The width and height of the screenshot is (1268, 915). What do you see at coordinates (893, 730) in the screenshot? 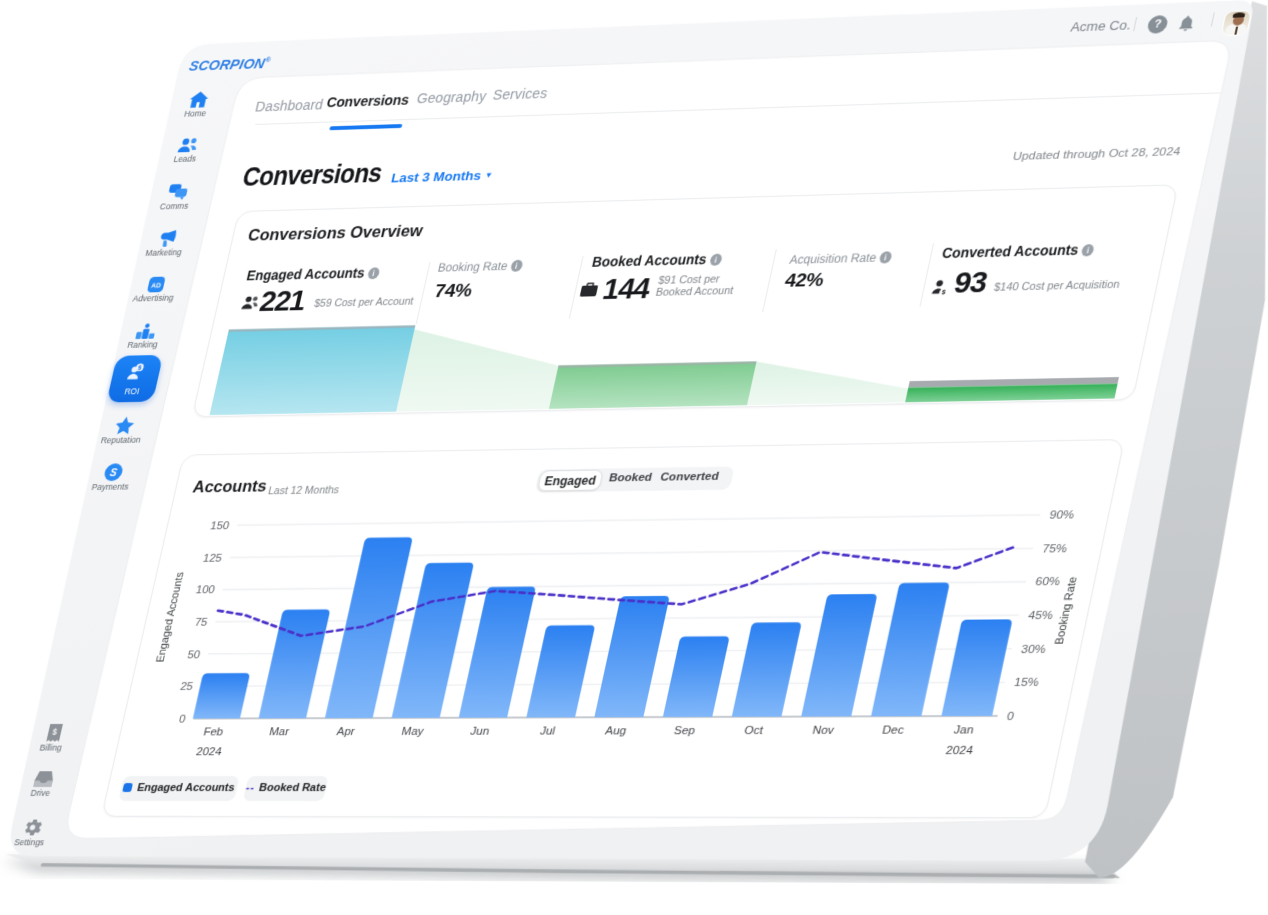
I see `svg-text: Dec` at bounding box center [893, 730].